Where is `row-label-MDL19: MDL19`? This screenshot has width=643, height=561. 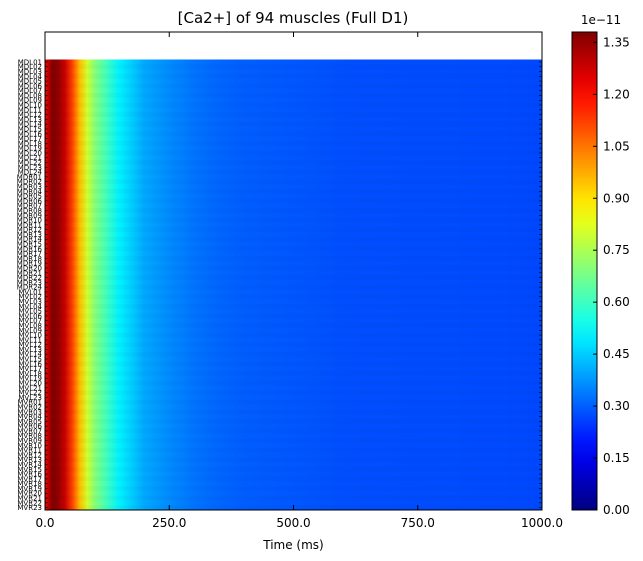 row-label-MDL19: MDL19 is located at coordinates (30, 149).